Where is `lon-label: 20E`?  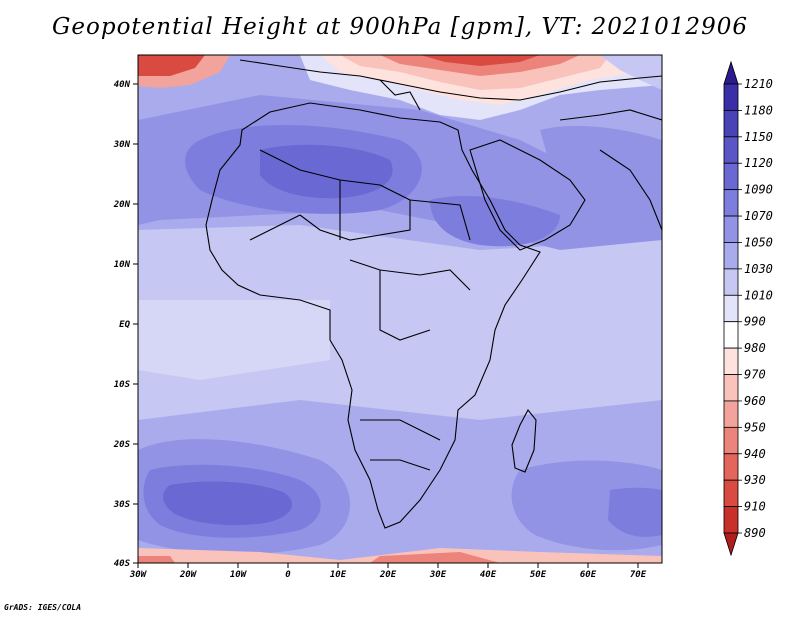 lon-label: 20E is located at coordinates (388, 575).